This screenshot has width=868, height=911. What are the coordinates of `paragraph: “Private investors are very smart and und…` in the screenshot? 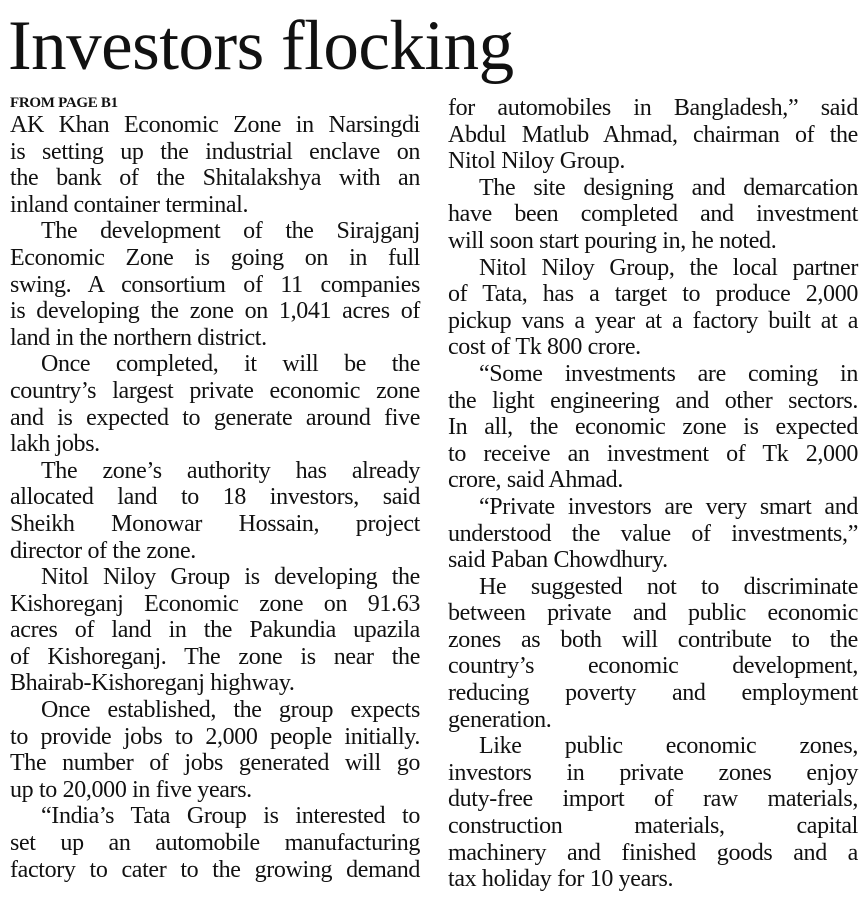 It's located at (653, 534).